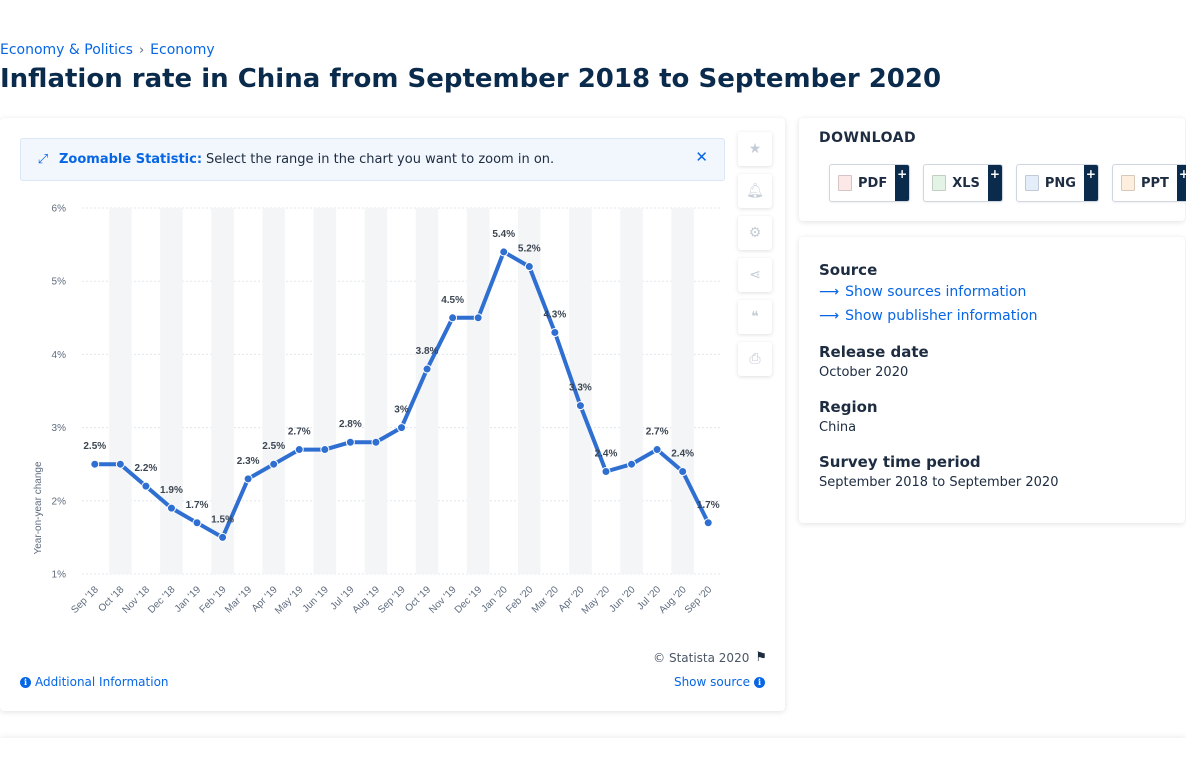 The image size is (1186, 778). I want to click on y-tick-label: 1%, so click(59, 575).